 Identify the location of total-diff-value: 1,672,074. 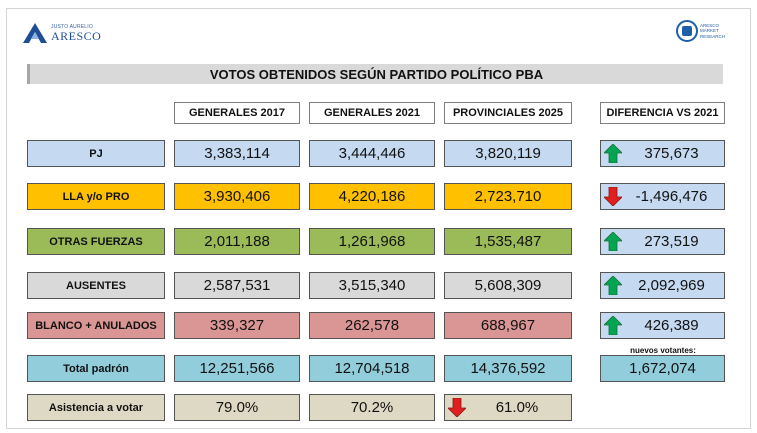
(662, 368).